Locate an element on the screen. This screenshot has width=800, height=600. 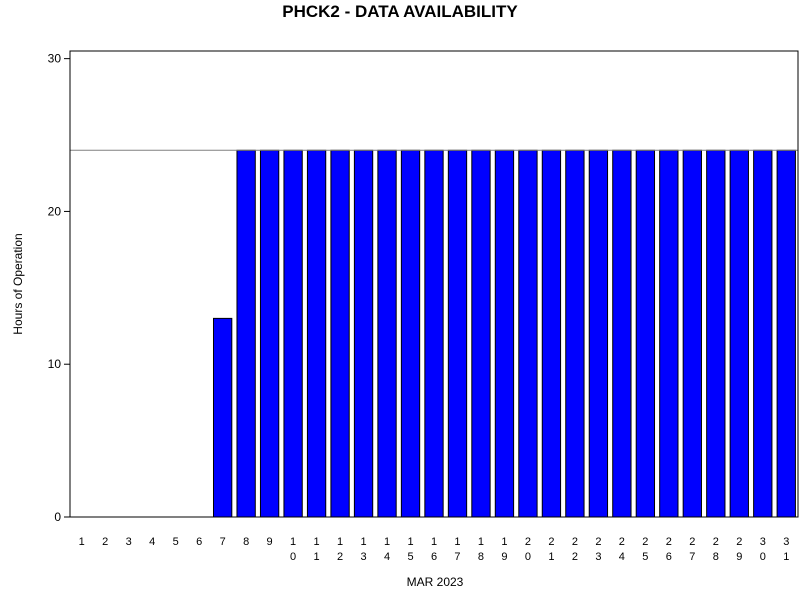
chart-title: PHCK2 - DATA AVAILABILITY is located at coordinates (400, 11).